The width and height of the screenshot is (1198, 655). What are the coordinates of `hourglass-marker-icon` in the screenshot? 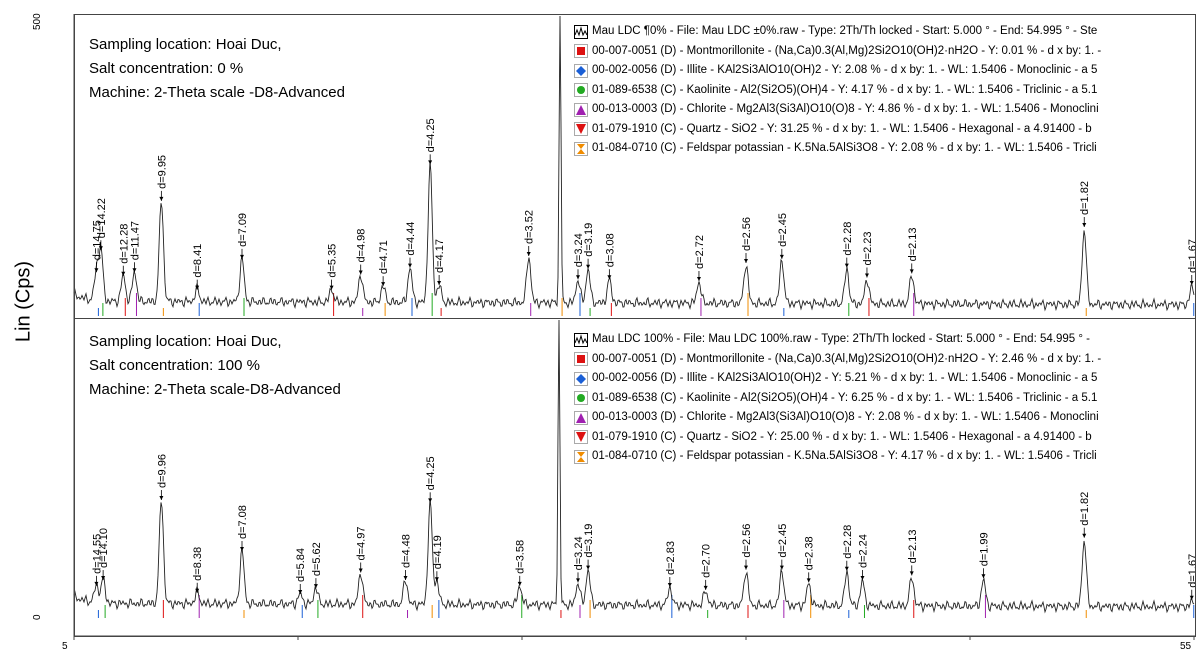 It's located at (581, 456).